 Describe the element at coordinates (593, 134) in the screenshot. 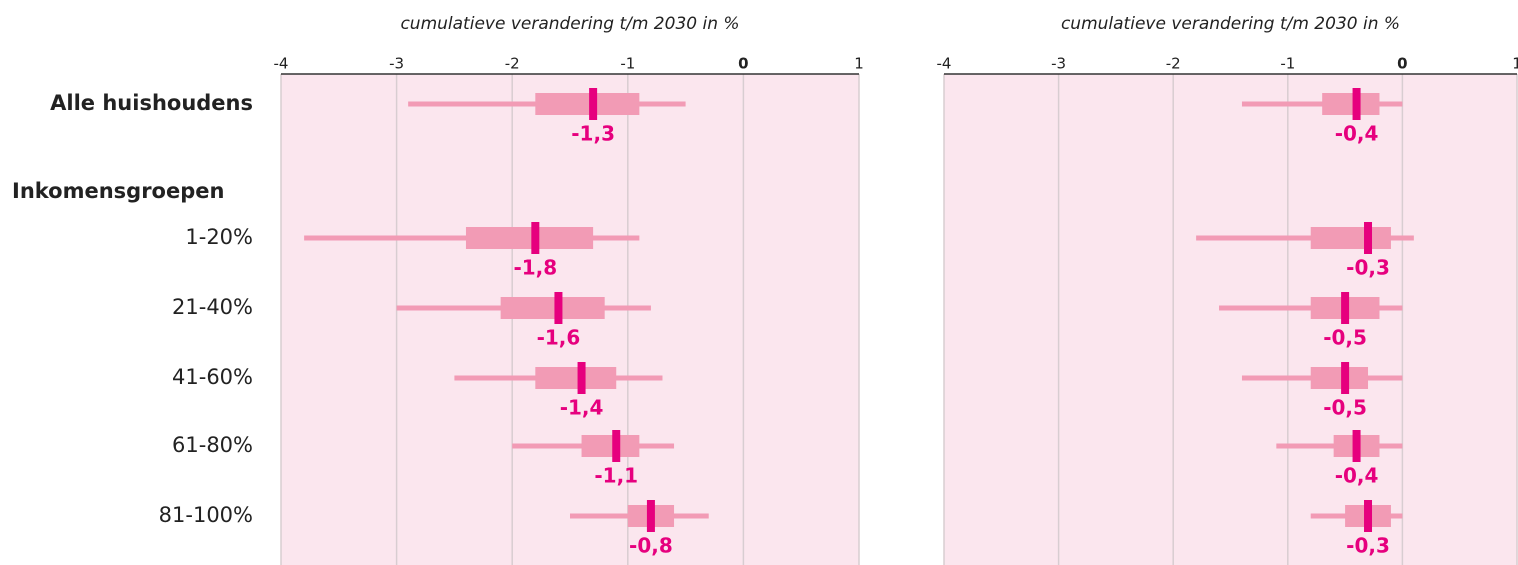

I see `value-label: -1,3` at that location.